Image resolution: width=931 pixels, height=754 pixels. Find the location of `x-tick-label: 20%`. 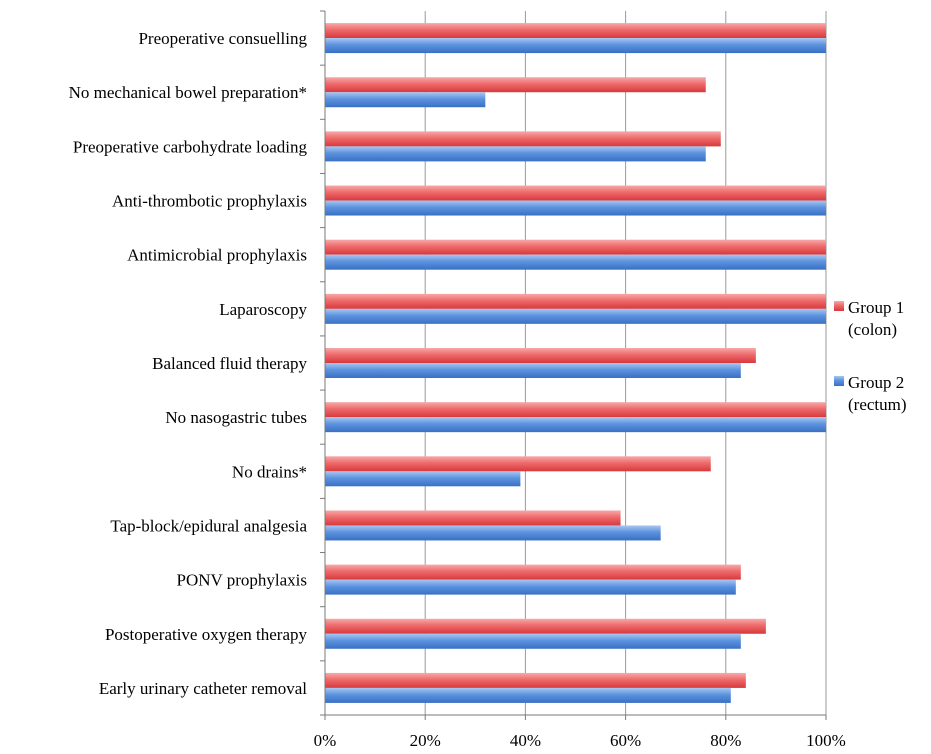

x-tick-label: 20% is located at coordinates (425, 740).